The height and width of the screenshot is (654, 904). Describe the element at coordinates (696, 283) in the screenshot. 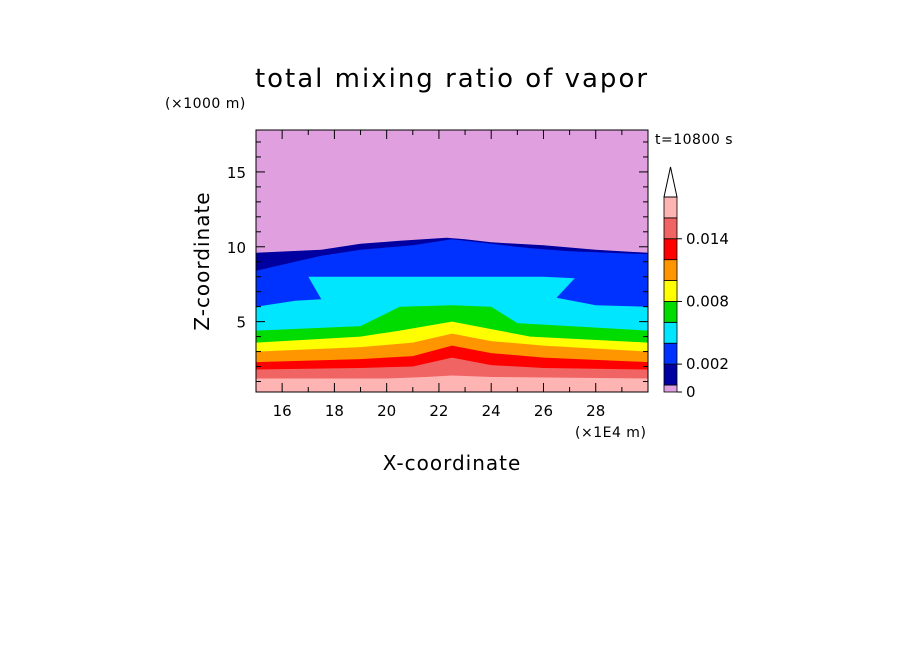

I see `colorbar: 0 0.002 0.008 0.014` at that location.